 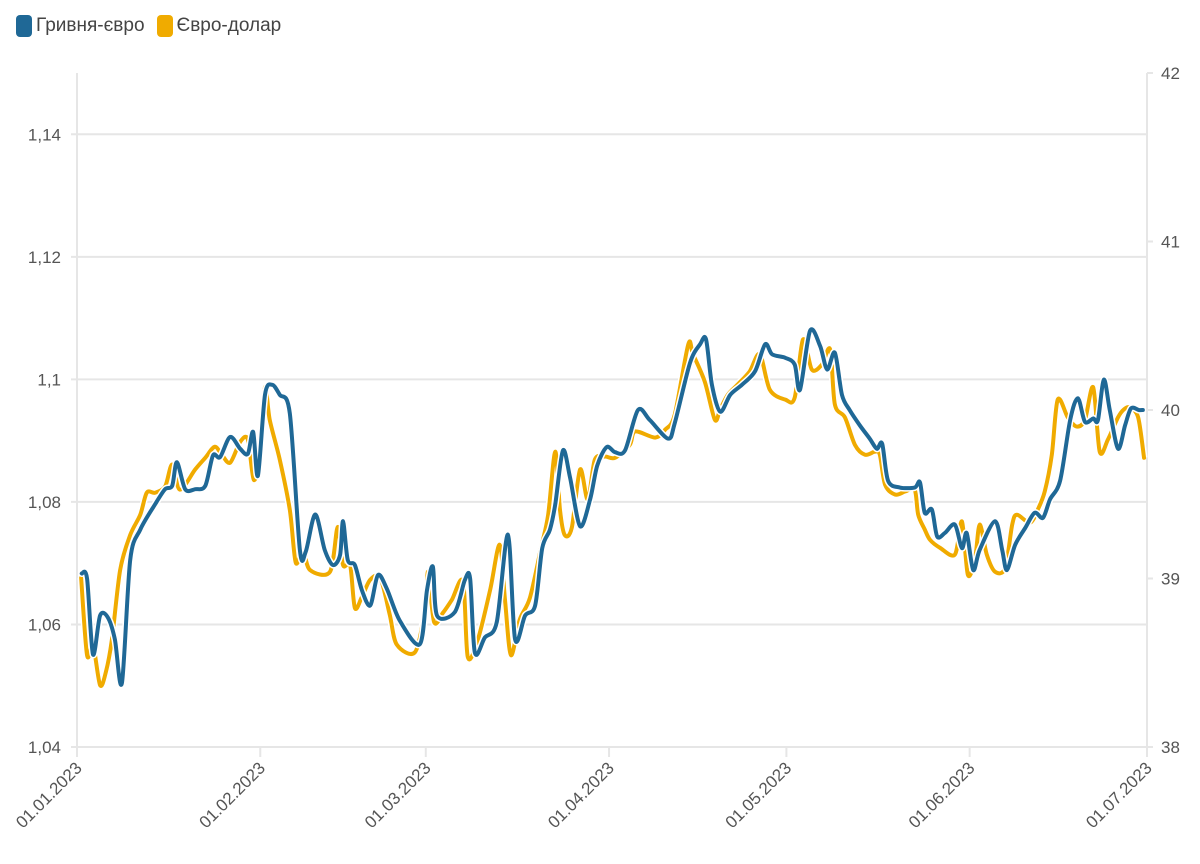 What do you see at coordinates (1119, 795) in the screenshot?
I see `x-tick-label: 01.07.2023` at bounding box center [1119, 795].